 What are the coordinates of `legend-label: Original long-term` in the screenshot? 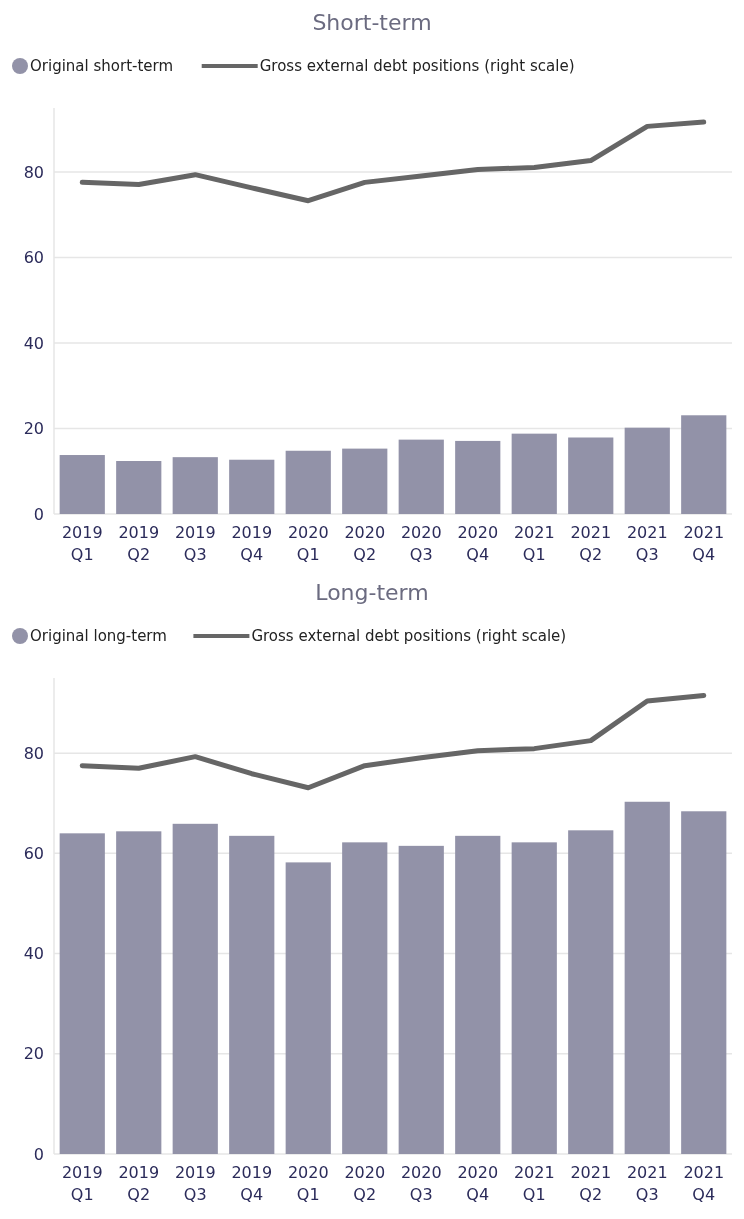 It's located at (98, 636).